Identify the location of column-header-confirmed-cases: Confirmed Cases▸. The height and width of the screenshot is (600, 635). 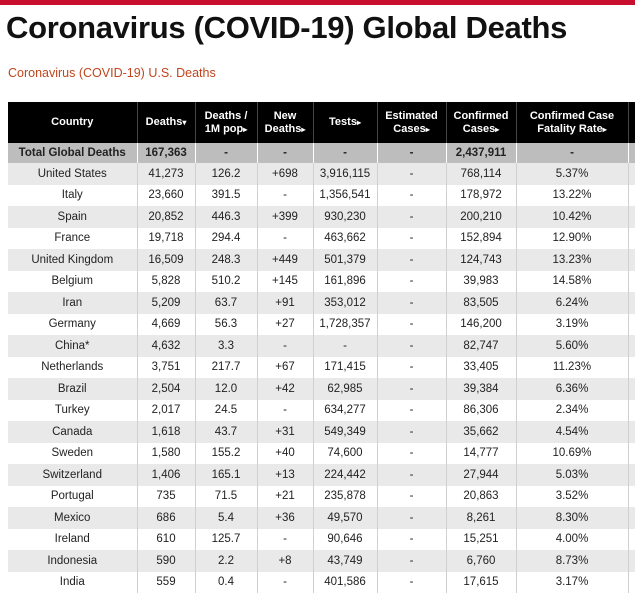
(481, 122).